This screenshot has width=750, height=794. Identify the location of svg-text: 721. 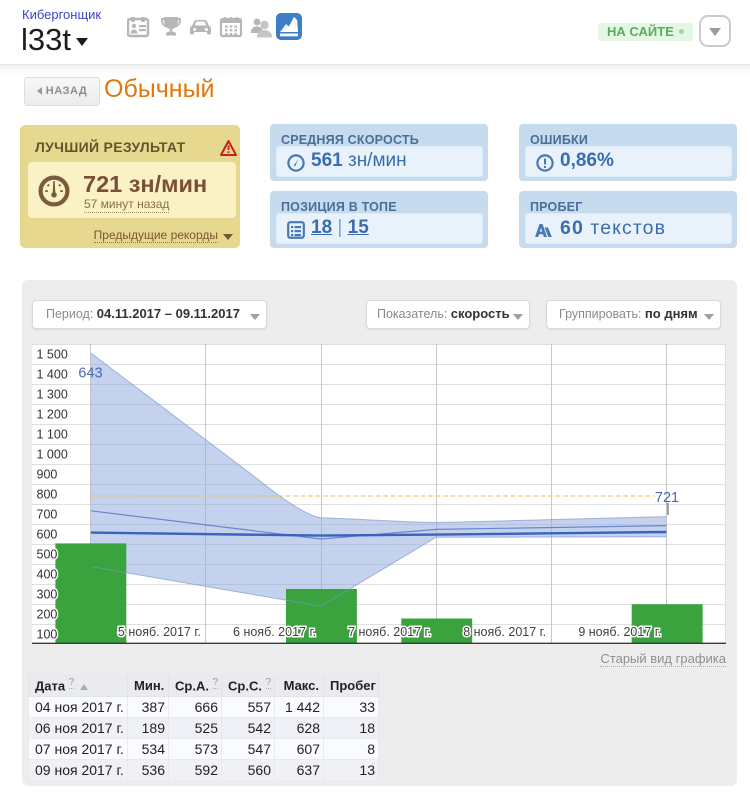
(667, 498).